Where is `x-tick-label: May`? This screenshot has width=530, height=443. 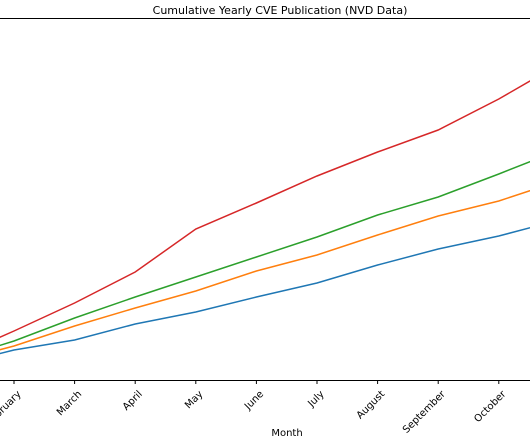 x-tick-label: May is located at coordinates (194, 400).